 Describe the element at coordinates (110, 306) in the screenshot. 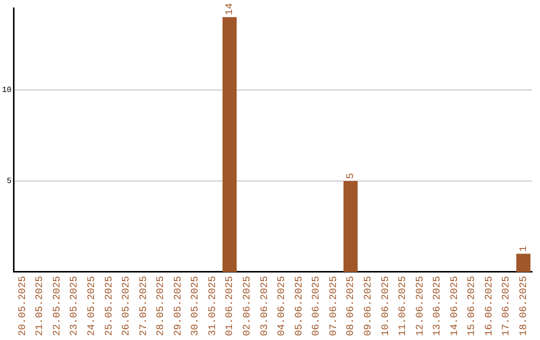

I see `x-tick-label: 25.05.2025` at that location.